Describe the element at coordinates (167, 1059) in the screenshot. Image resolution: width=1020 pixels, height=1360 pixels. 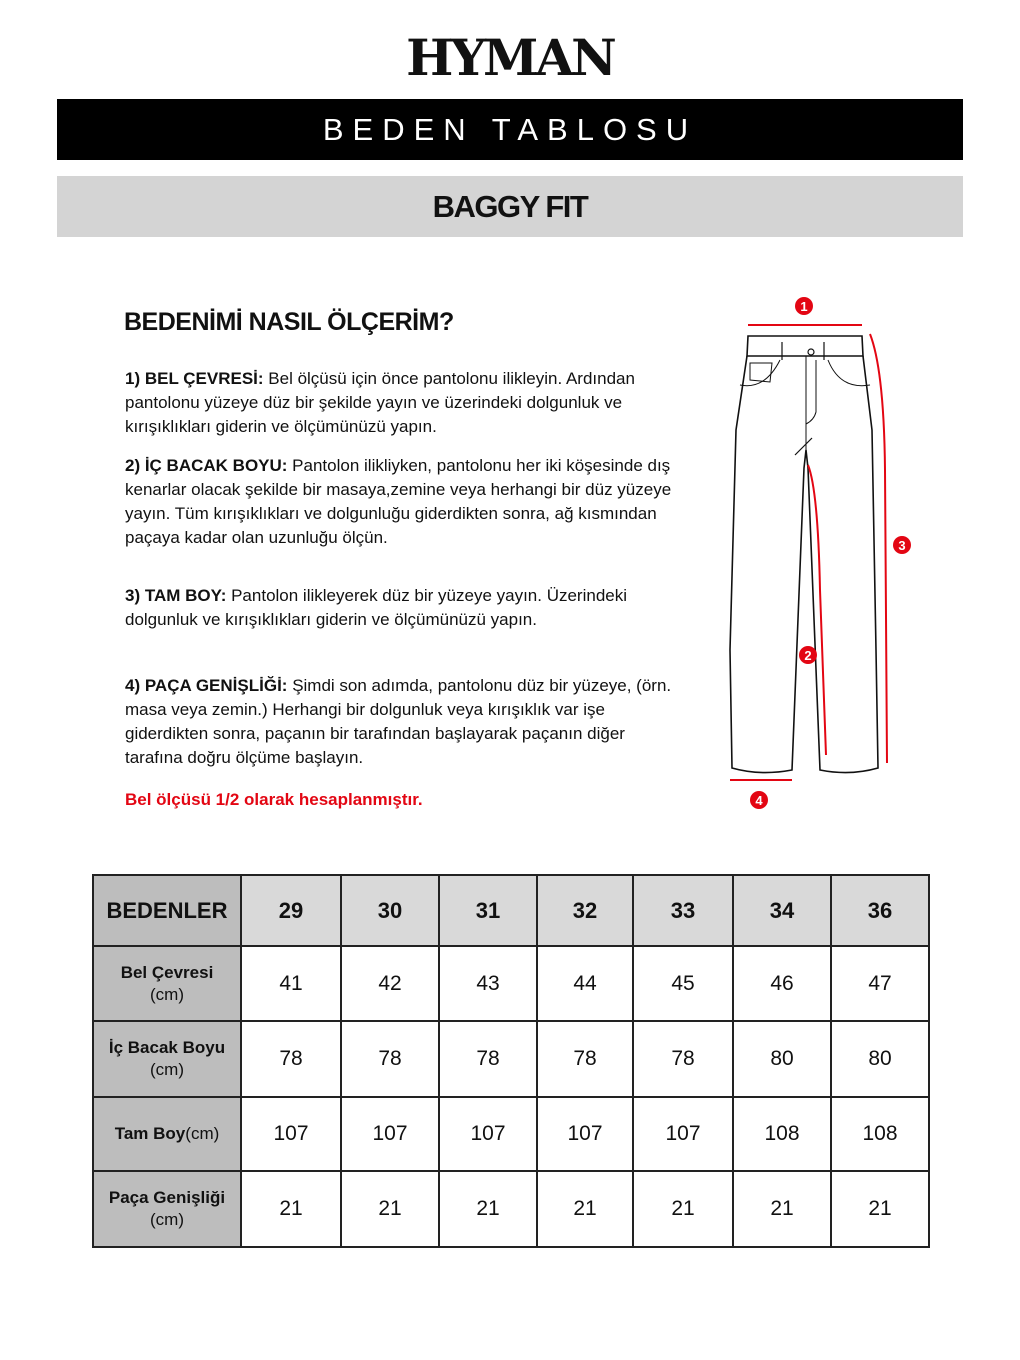
I see `row-label: İç Bacak Boyu (cm)` at that location.